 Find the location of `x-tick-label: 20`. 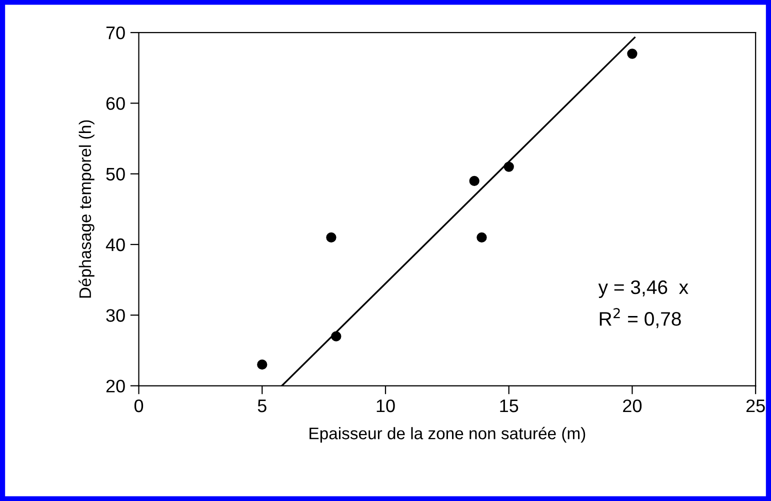

x-tick-label: 20 is located at coordinates (632, 405).